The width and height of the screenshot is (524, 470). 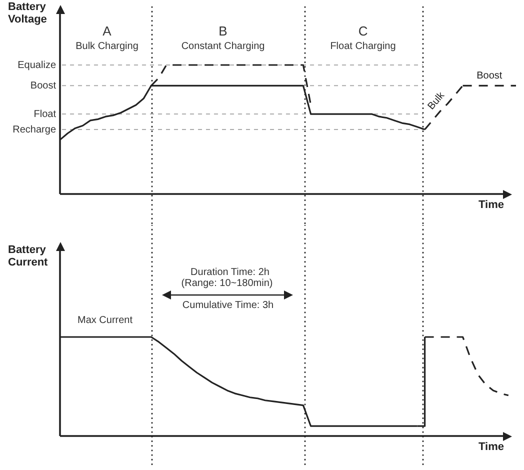 I want to click on ref-line-label: Equalize, so click(x=37, y=65).